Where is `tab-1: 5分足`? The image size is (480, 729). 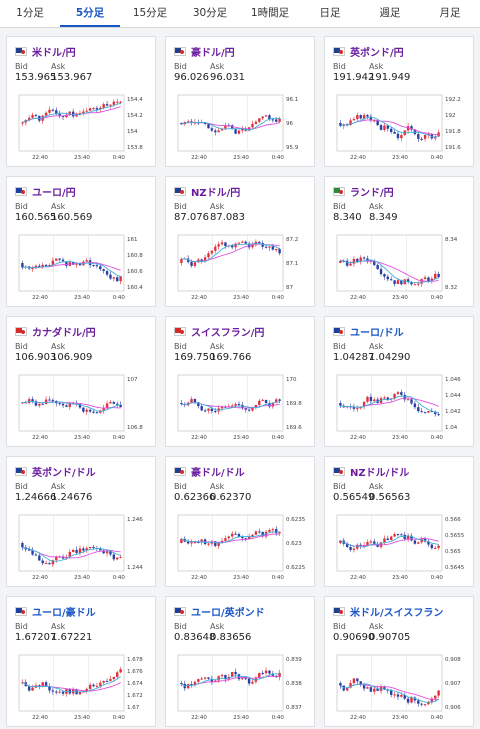
tab-1: 5分足 is located at coordinates (90, 13).